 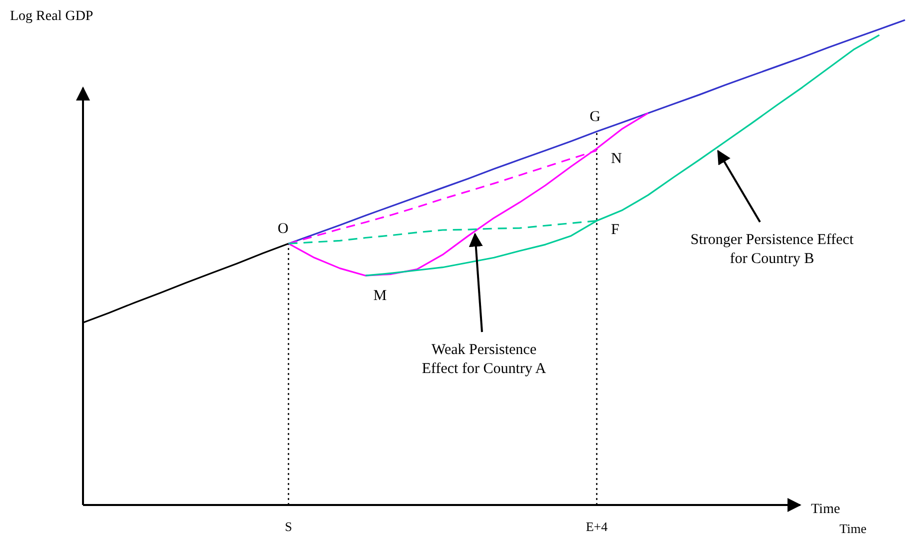 I want to click on x-tick-label: E+4, so click(x=597, y=526).